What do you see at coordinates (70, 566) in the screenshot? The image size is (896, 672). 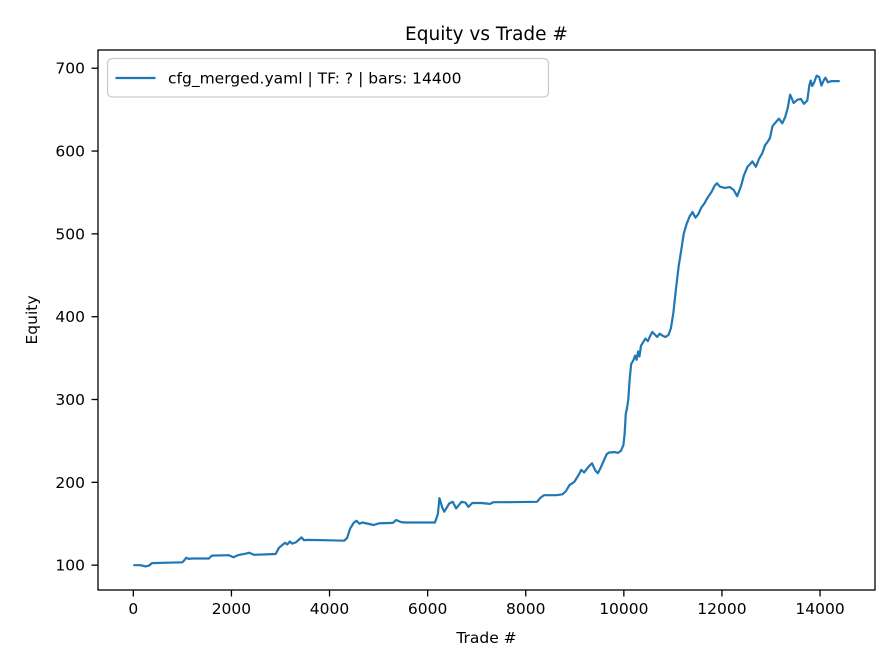 I see `y-tick-label: 100` at bounding box center [70, 566].